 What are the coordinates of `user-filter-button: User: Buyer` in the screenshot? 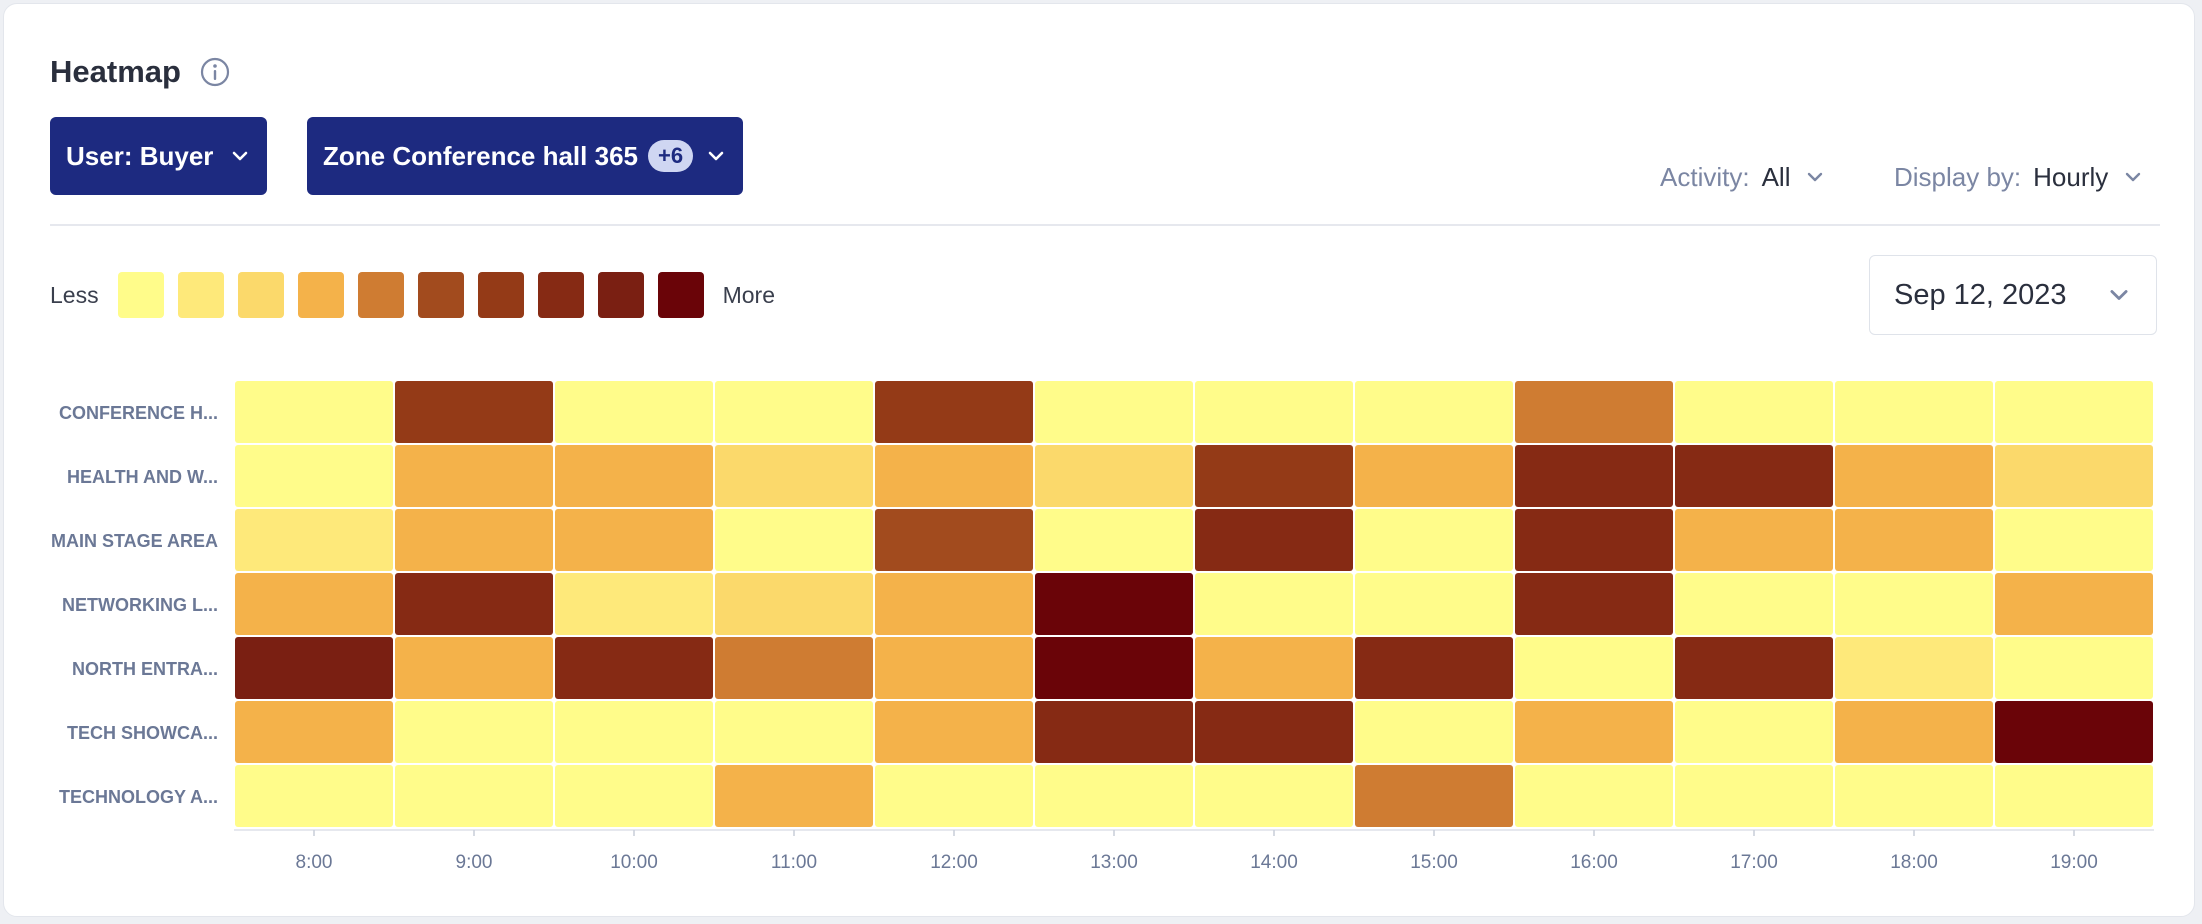 It's located at (158, 156).